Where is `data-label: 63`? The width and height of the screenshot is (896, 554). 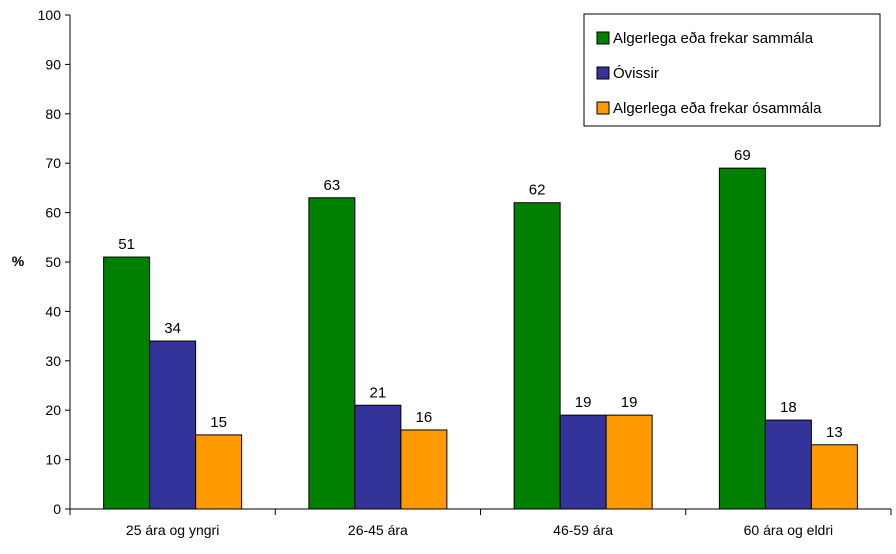 data-label: 63 is located at coordinates (332, 185).